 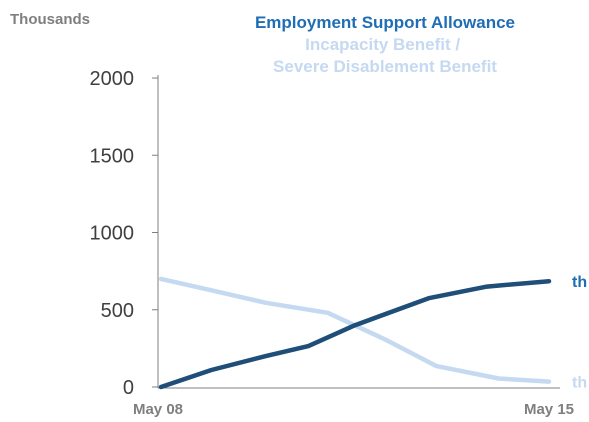 What do you see at coordinates (579, 383) in the screenshot?
I see `end-label-ib: th` at bounding box center [579, 383].